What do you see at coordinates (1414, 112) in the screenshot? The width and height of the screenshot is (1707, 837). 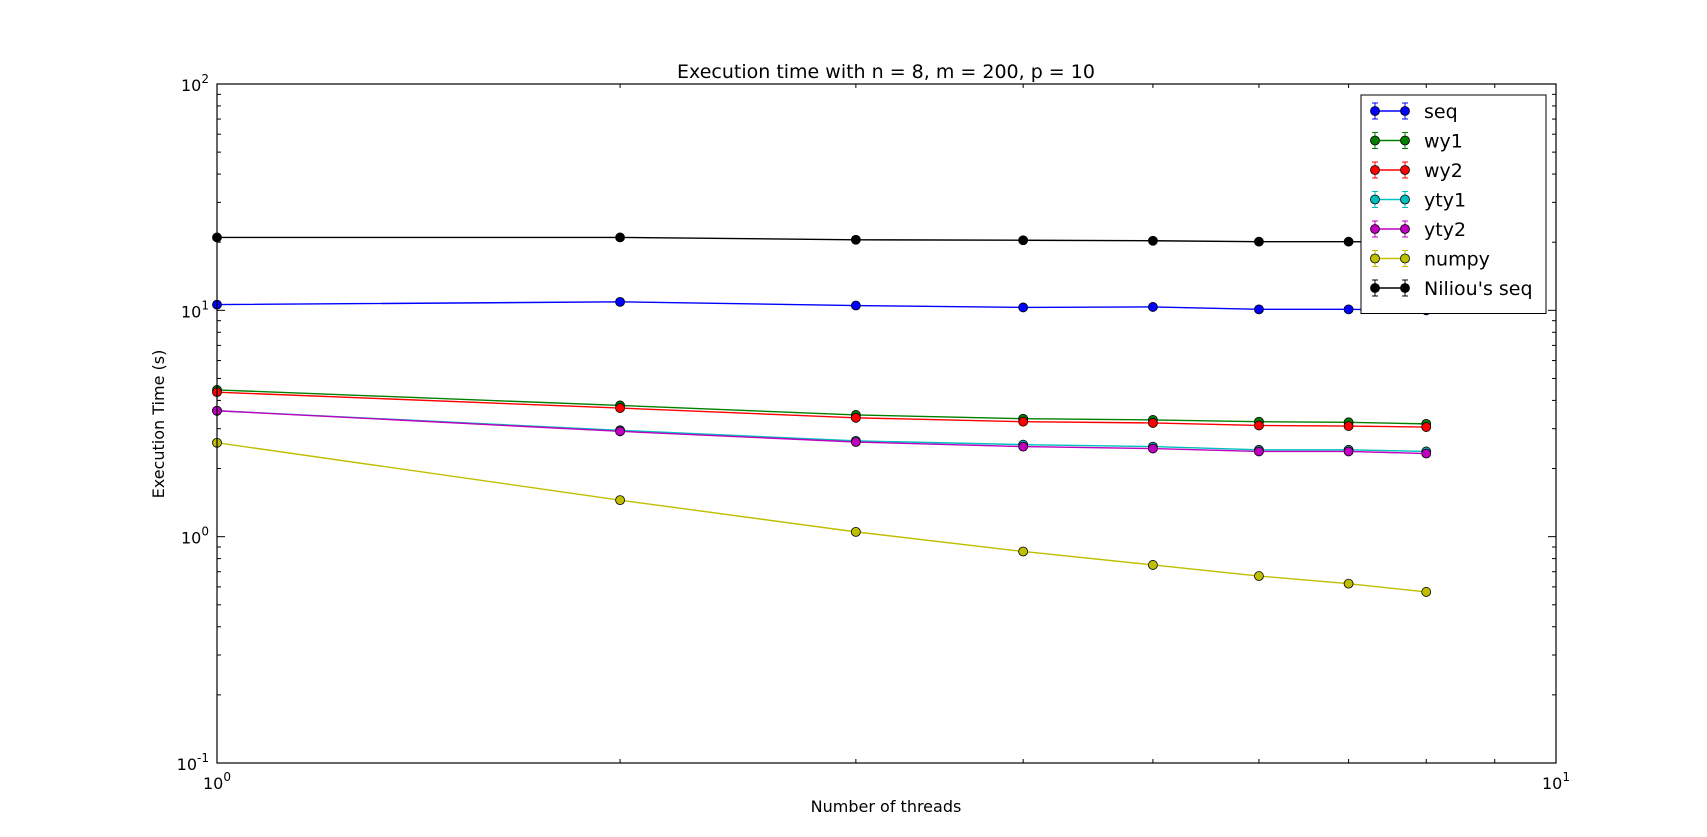 I see `legend-item: seq` at bounding box center [1414, 112].